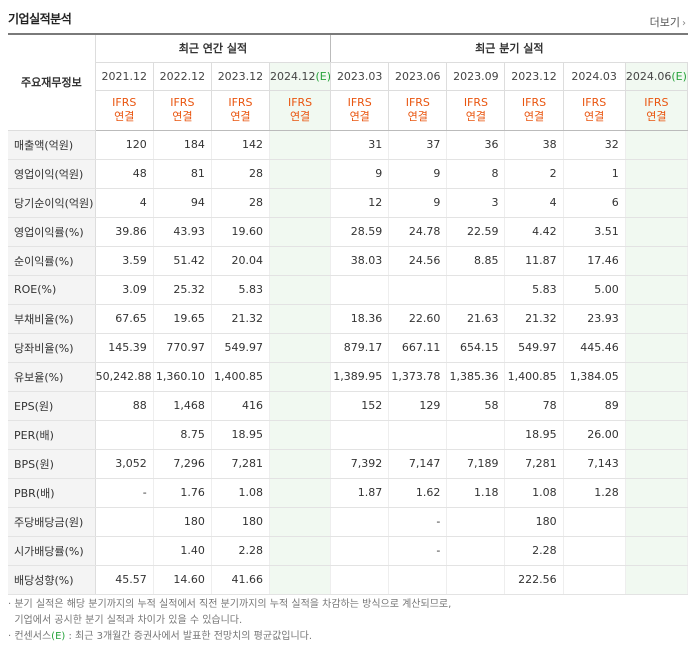 Image resolution: width=694 pixels, height=648 pixels. I want to click on table-cell: 1,384.05, so click(594, 377).